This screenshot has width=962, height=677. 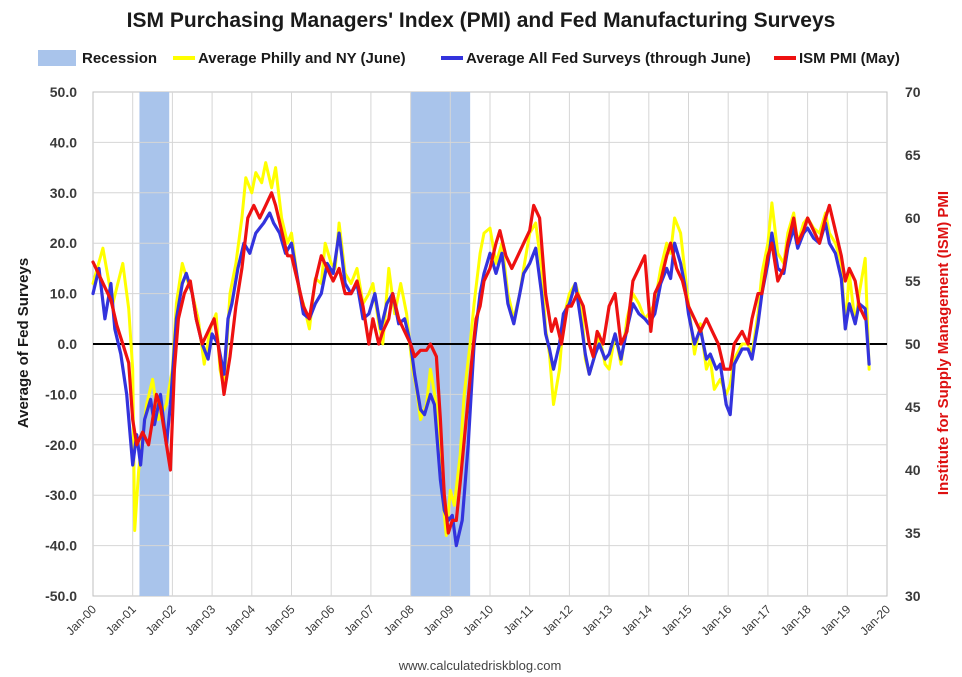 I want to click on y-tick-left-label: 30.0, so click(x=63, y=193).